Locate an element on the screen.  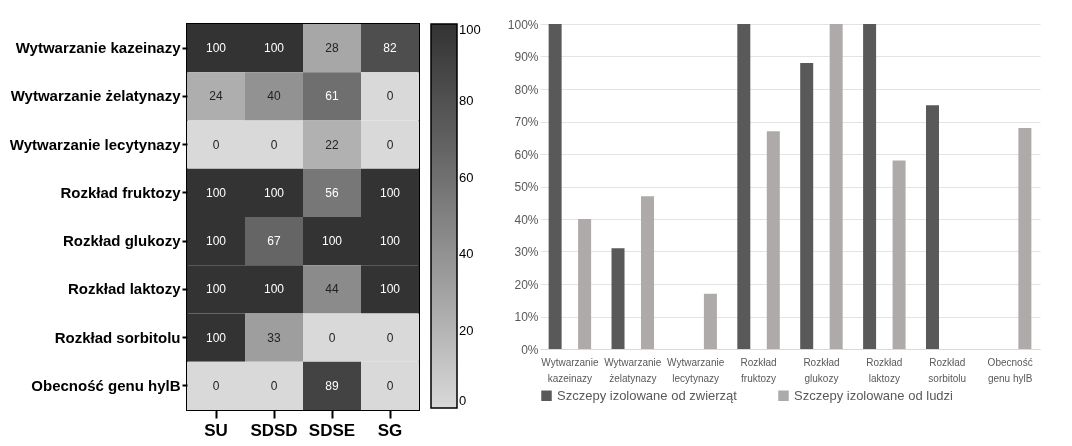
x-tick-label: Wytwarzanie kazeinazy is located at coordinates (570, 370).